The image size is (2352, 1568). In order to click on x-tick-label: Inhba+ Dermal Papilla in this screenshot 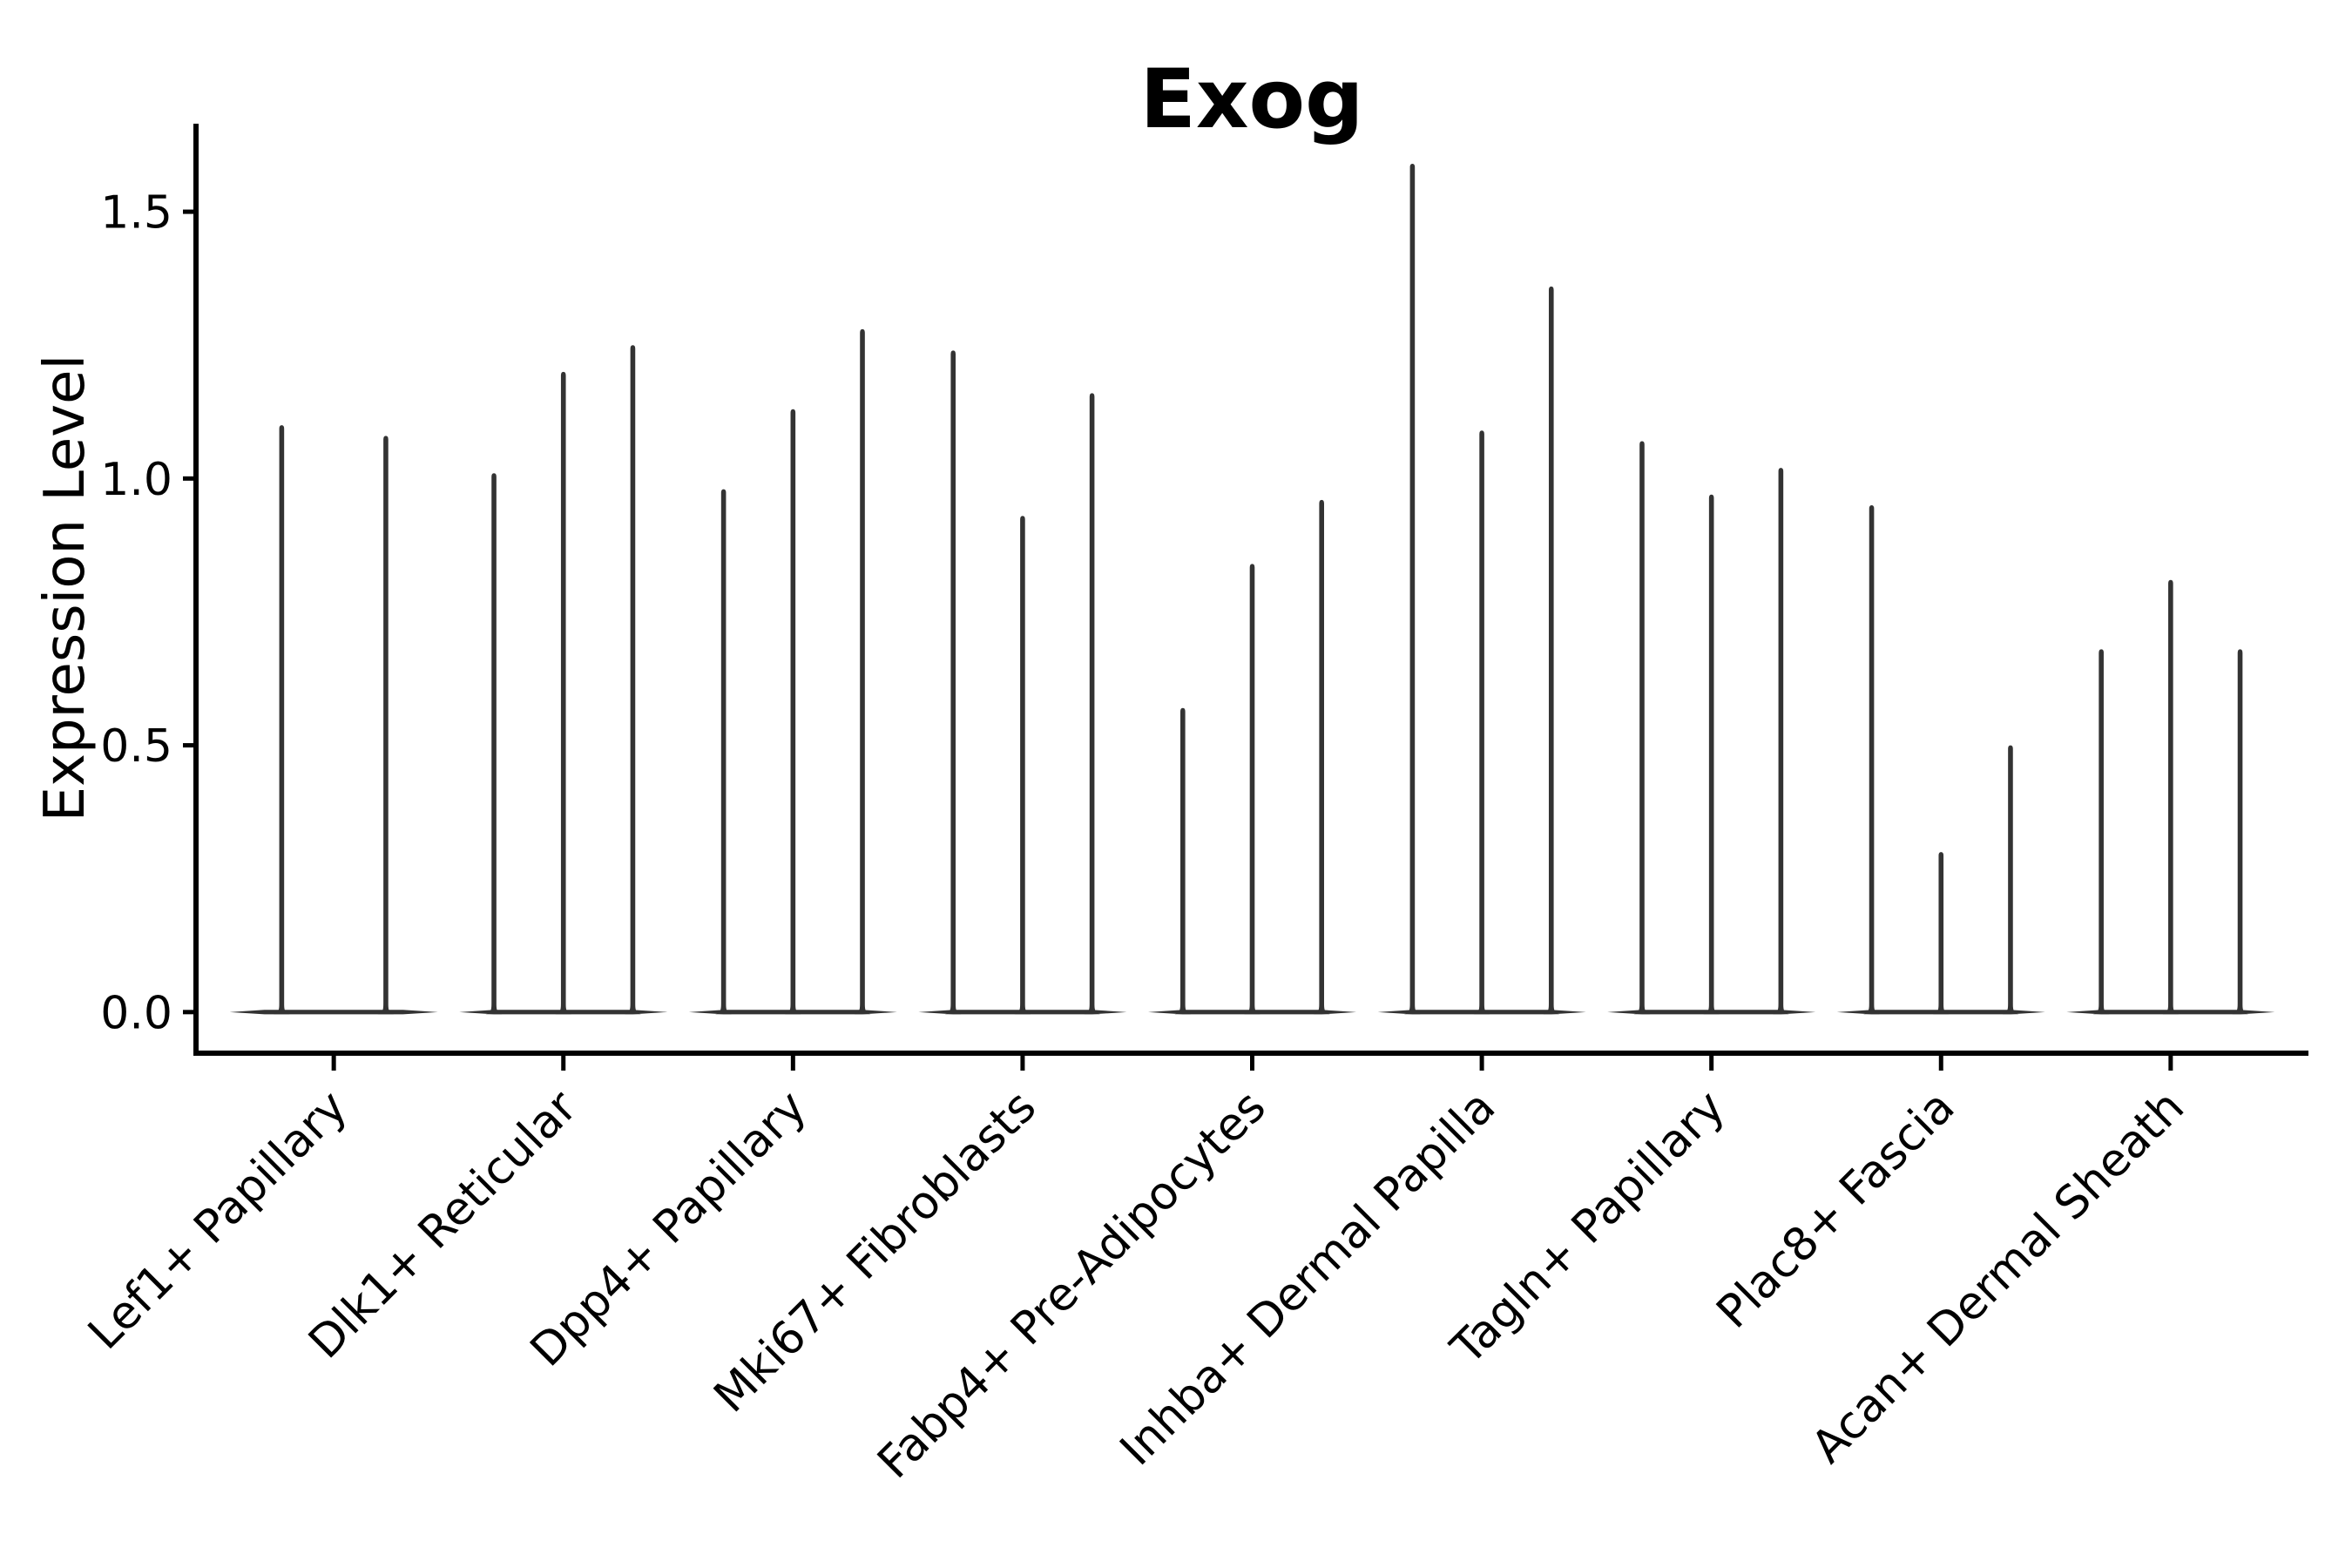, I will do `click(1308, 1278)`.